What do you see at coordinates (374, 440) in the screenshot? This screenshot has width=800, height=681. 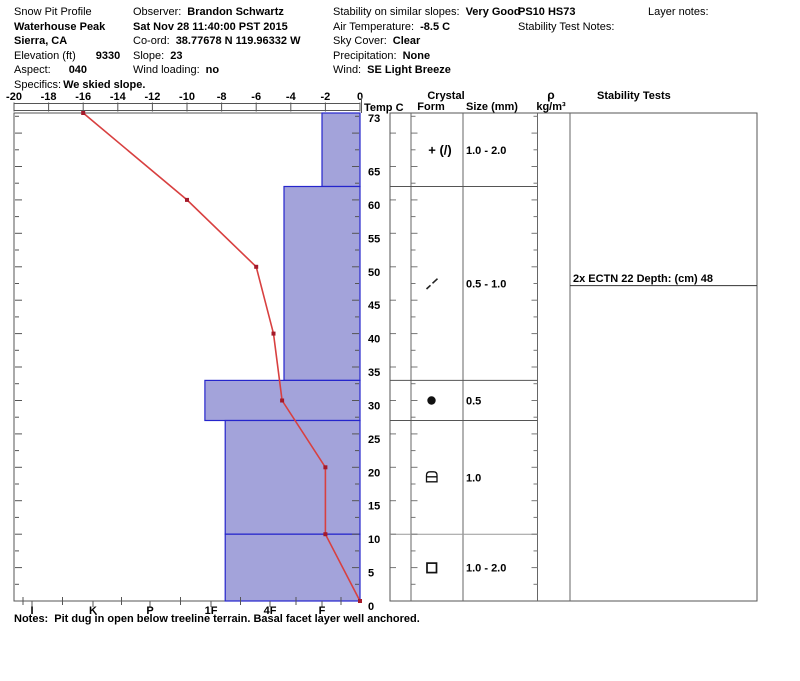 I see `svg-text: 25` at bounding box center [374, 440].